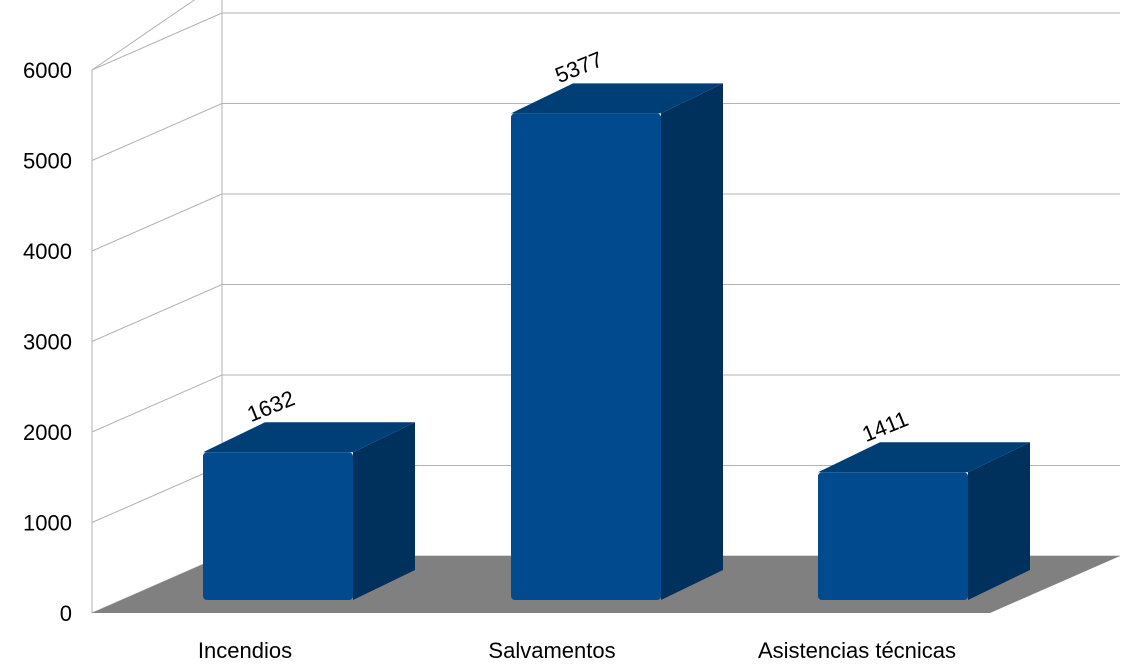 The image size is (1132, 665). What do you see at coordinates (66, 613) in the screenshot?
I see `y-tick-label: 0` at bounding box center [66, 613].